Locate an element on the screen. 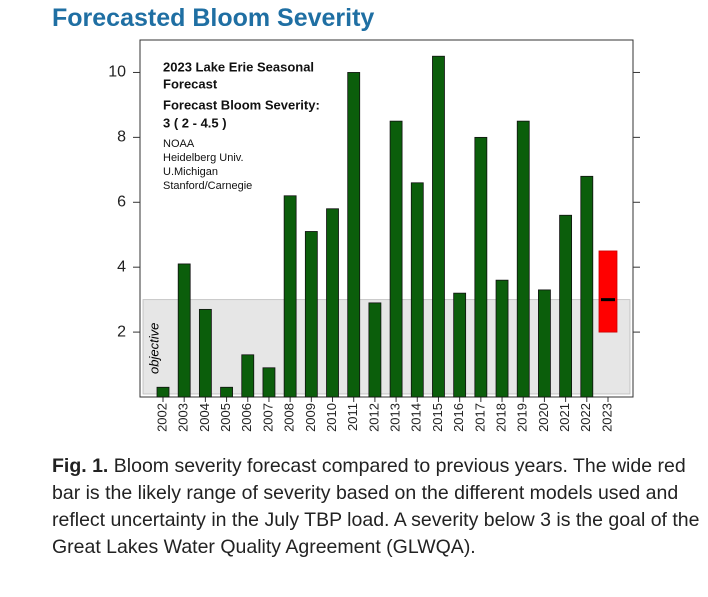  x-tick-label: 2013 is located at coordinates (395, 417).